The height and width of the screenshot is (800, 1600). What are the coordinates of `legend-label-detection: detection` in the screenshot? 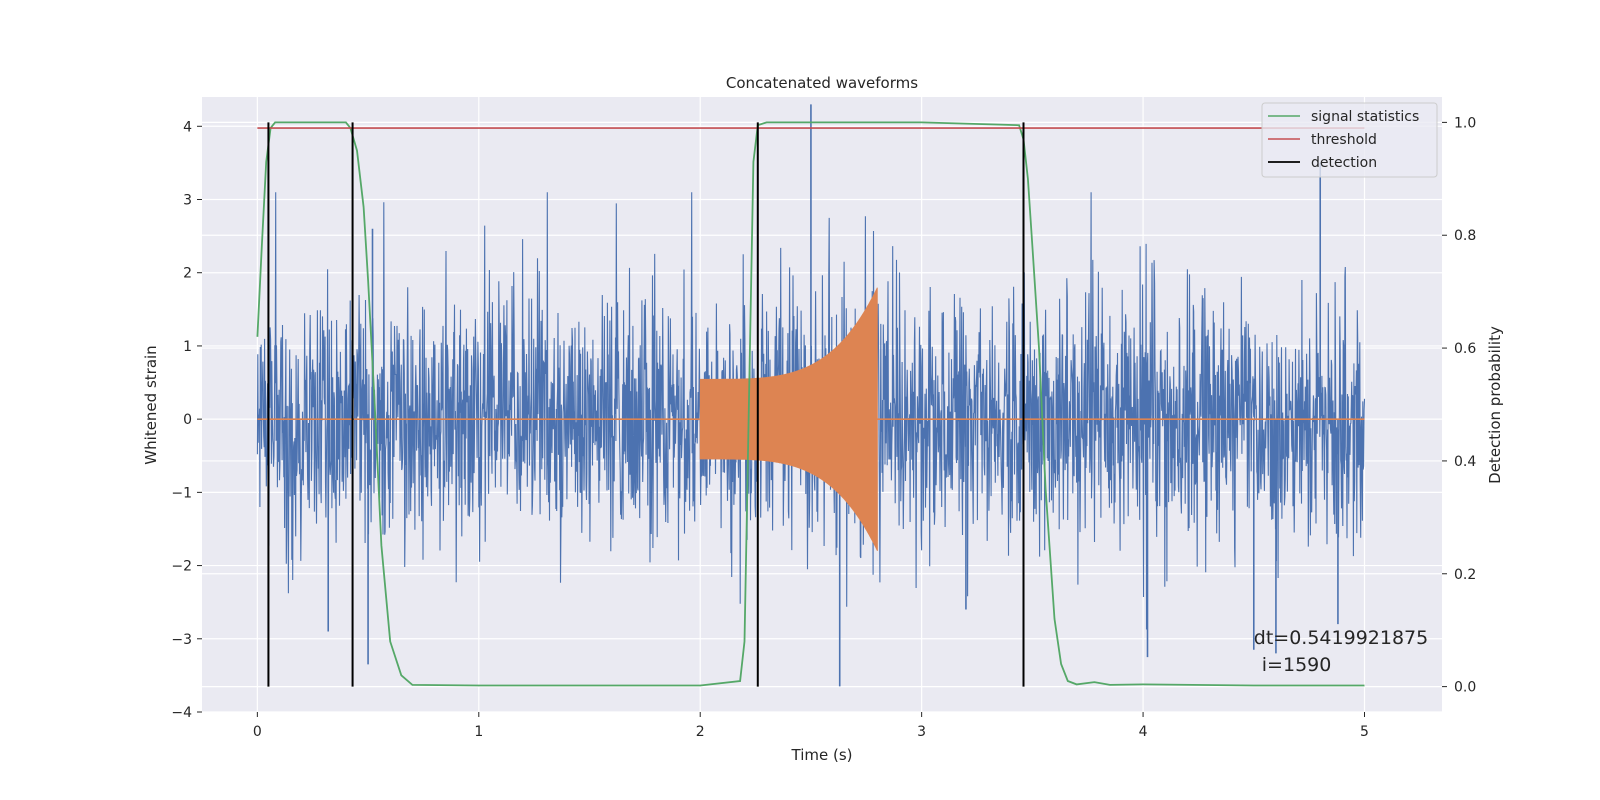 It's located at (1344, 163).